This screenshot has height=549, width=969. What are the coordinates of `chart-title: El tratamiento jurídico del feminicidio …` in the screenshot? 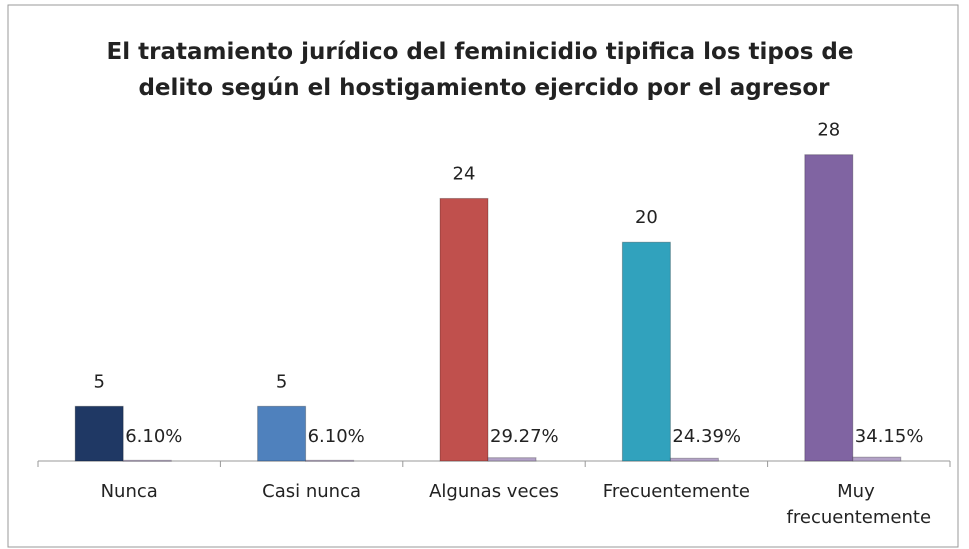 It's located at (484, 70).